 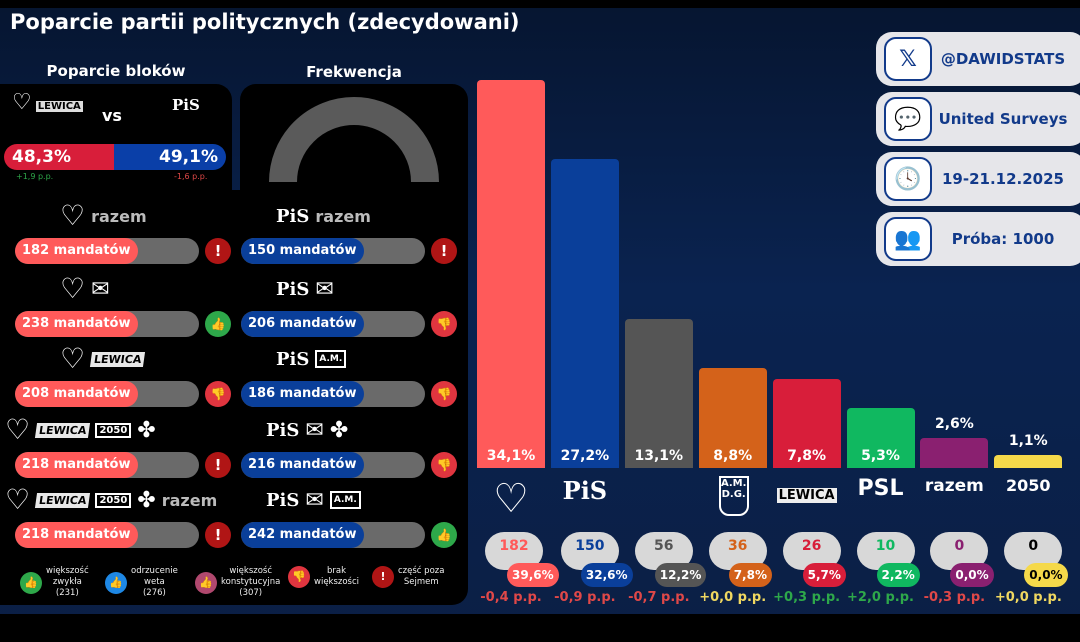 What do you see at coordinates (80, 430) in the screenshot?
I see `coalition-logos: ♡ LEWICA 2050 ✤` at bounding box center [80, 430].